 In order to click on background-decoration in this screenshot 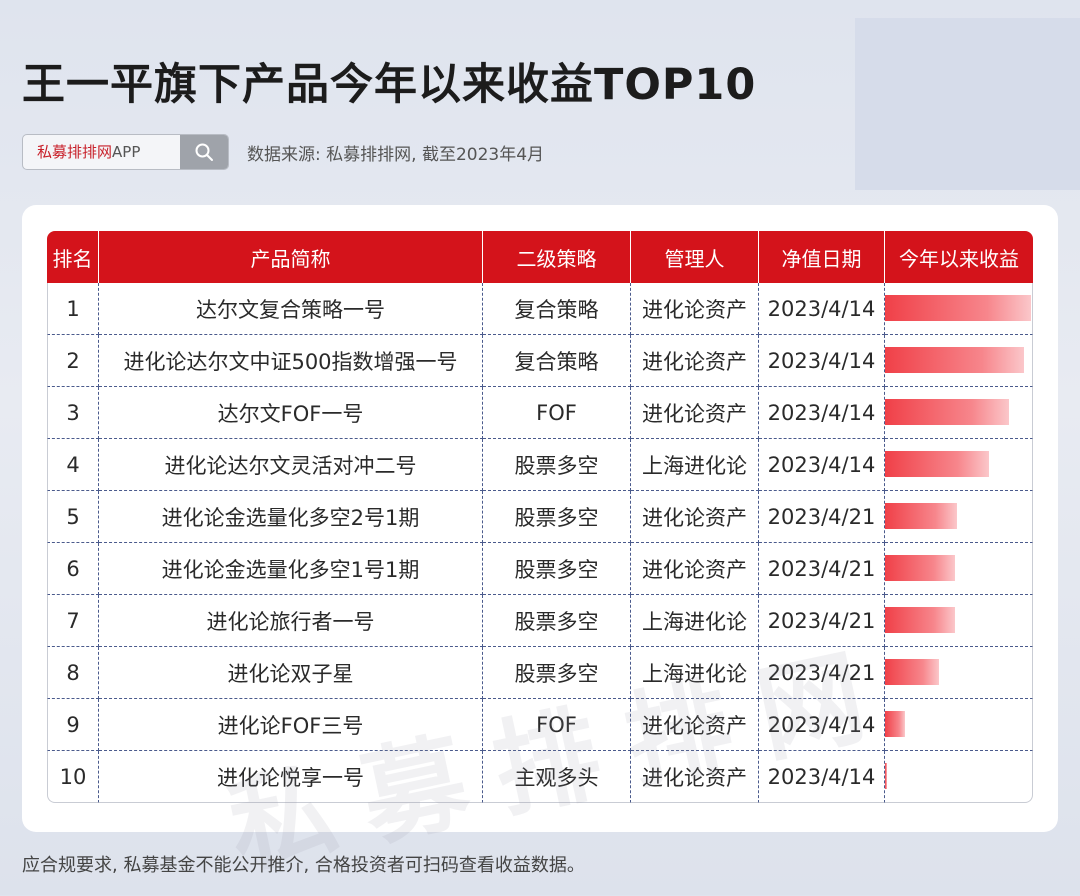, I will do `click(967, 104)`.